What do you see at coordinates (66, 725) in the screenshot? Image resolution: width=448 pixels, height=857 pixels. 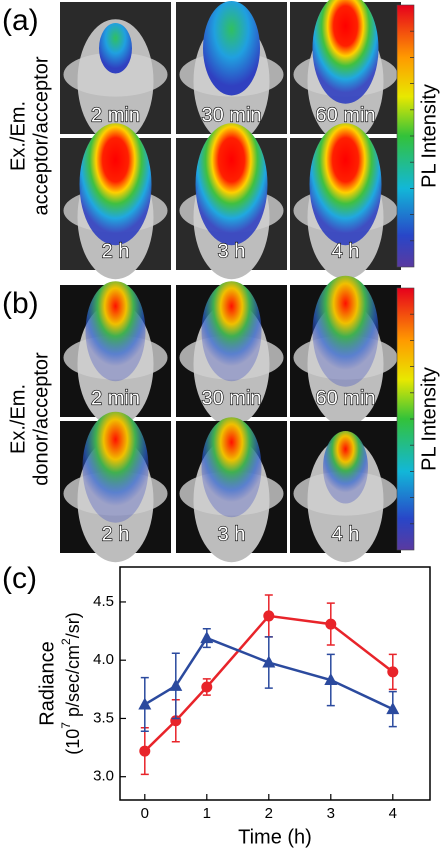 I see `y-axis-unit-part: 7` at bounding box center [66, 725].